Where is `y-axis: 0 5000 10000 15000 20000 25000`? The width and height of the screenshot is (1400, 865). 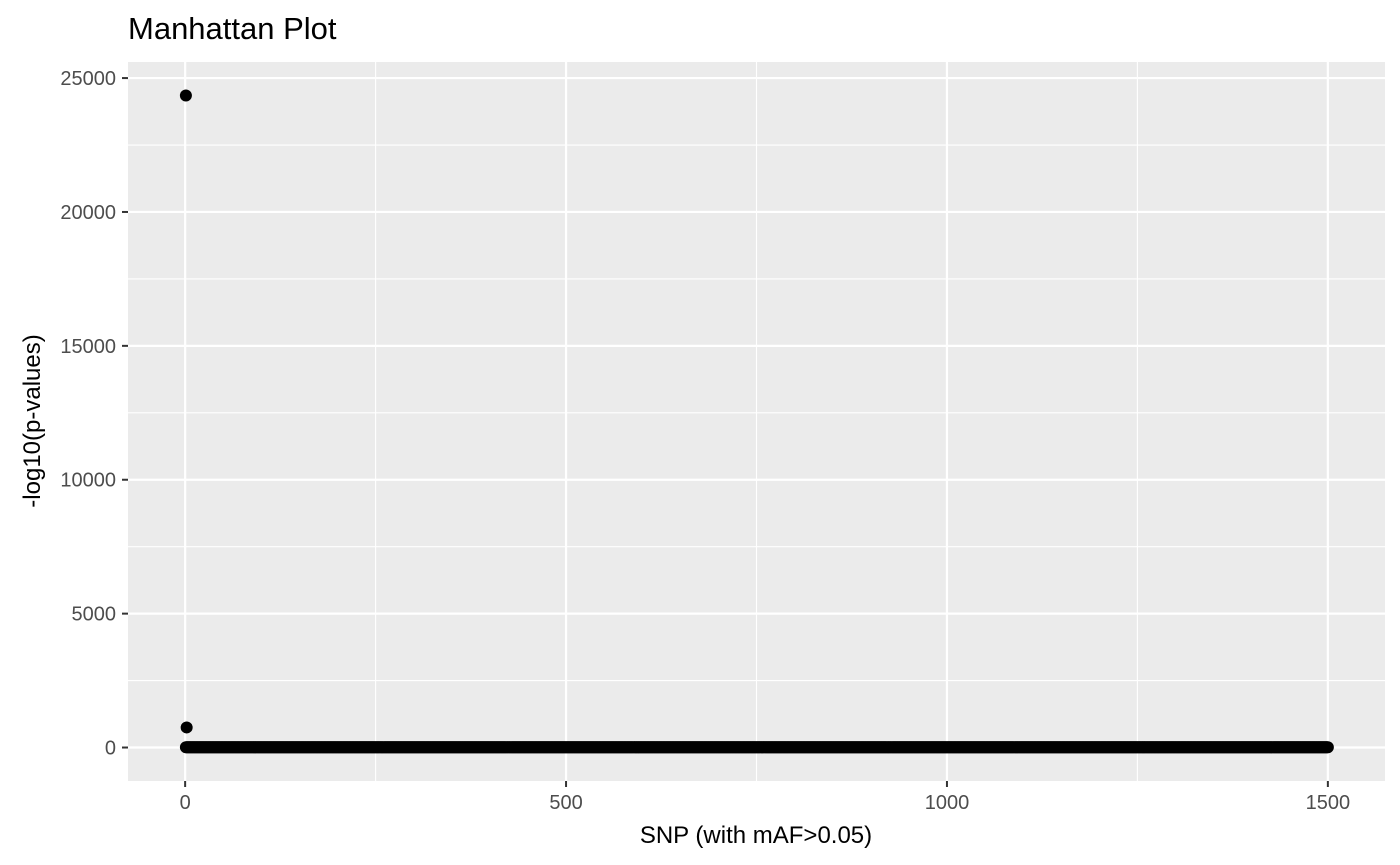
y-axis: 0 5000 10000 15000 20000 25000 is located at coordinates (94, 414).